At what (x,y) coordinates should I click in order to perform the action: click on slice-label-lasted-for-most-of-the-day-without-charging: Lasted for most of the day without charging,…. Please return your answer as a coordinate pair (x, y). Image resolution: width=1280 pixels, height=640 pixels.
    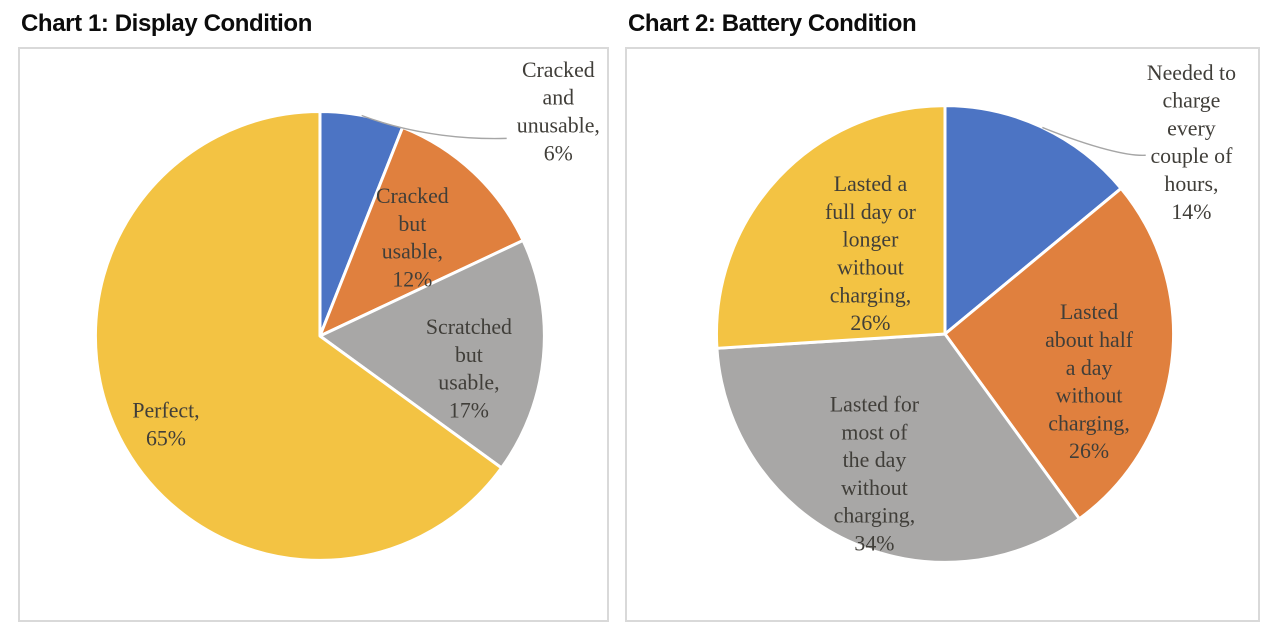
    Looking at the image, I should click on (875, 474).